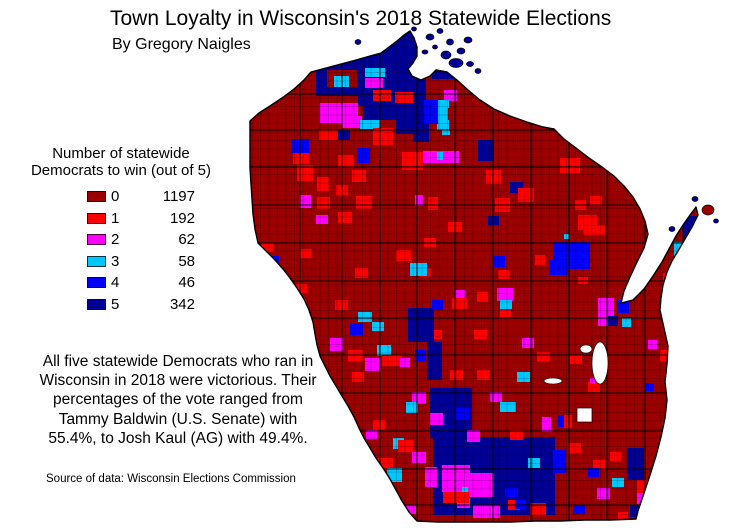 This screenshot has width=747, height=528. Describe the element at coordinates (115, 282) in the screenshot. I see `legend-label-4: 4` at that location.